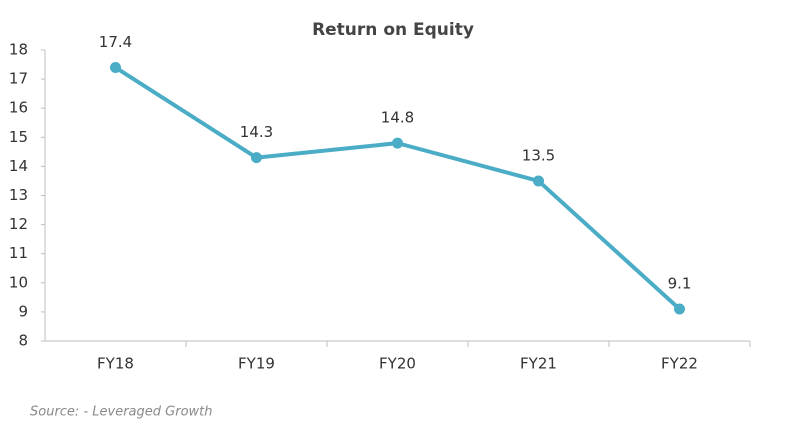 The height and width of the screenshot is (433, 787). I want to click on data-label: 17.4, so click(115, 42).